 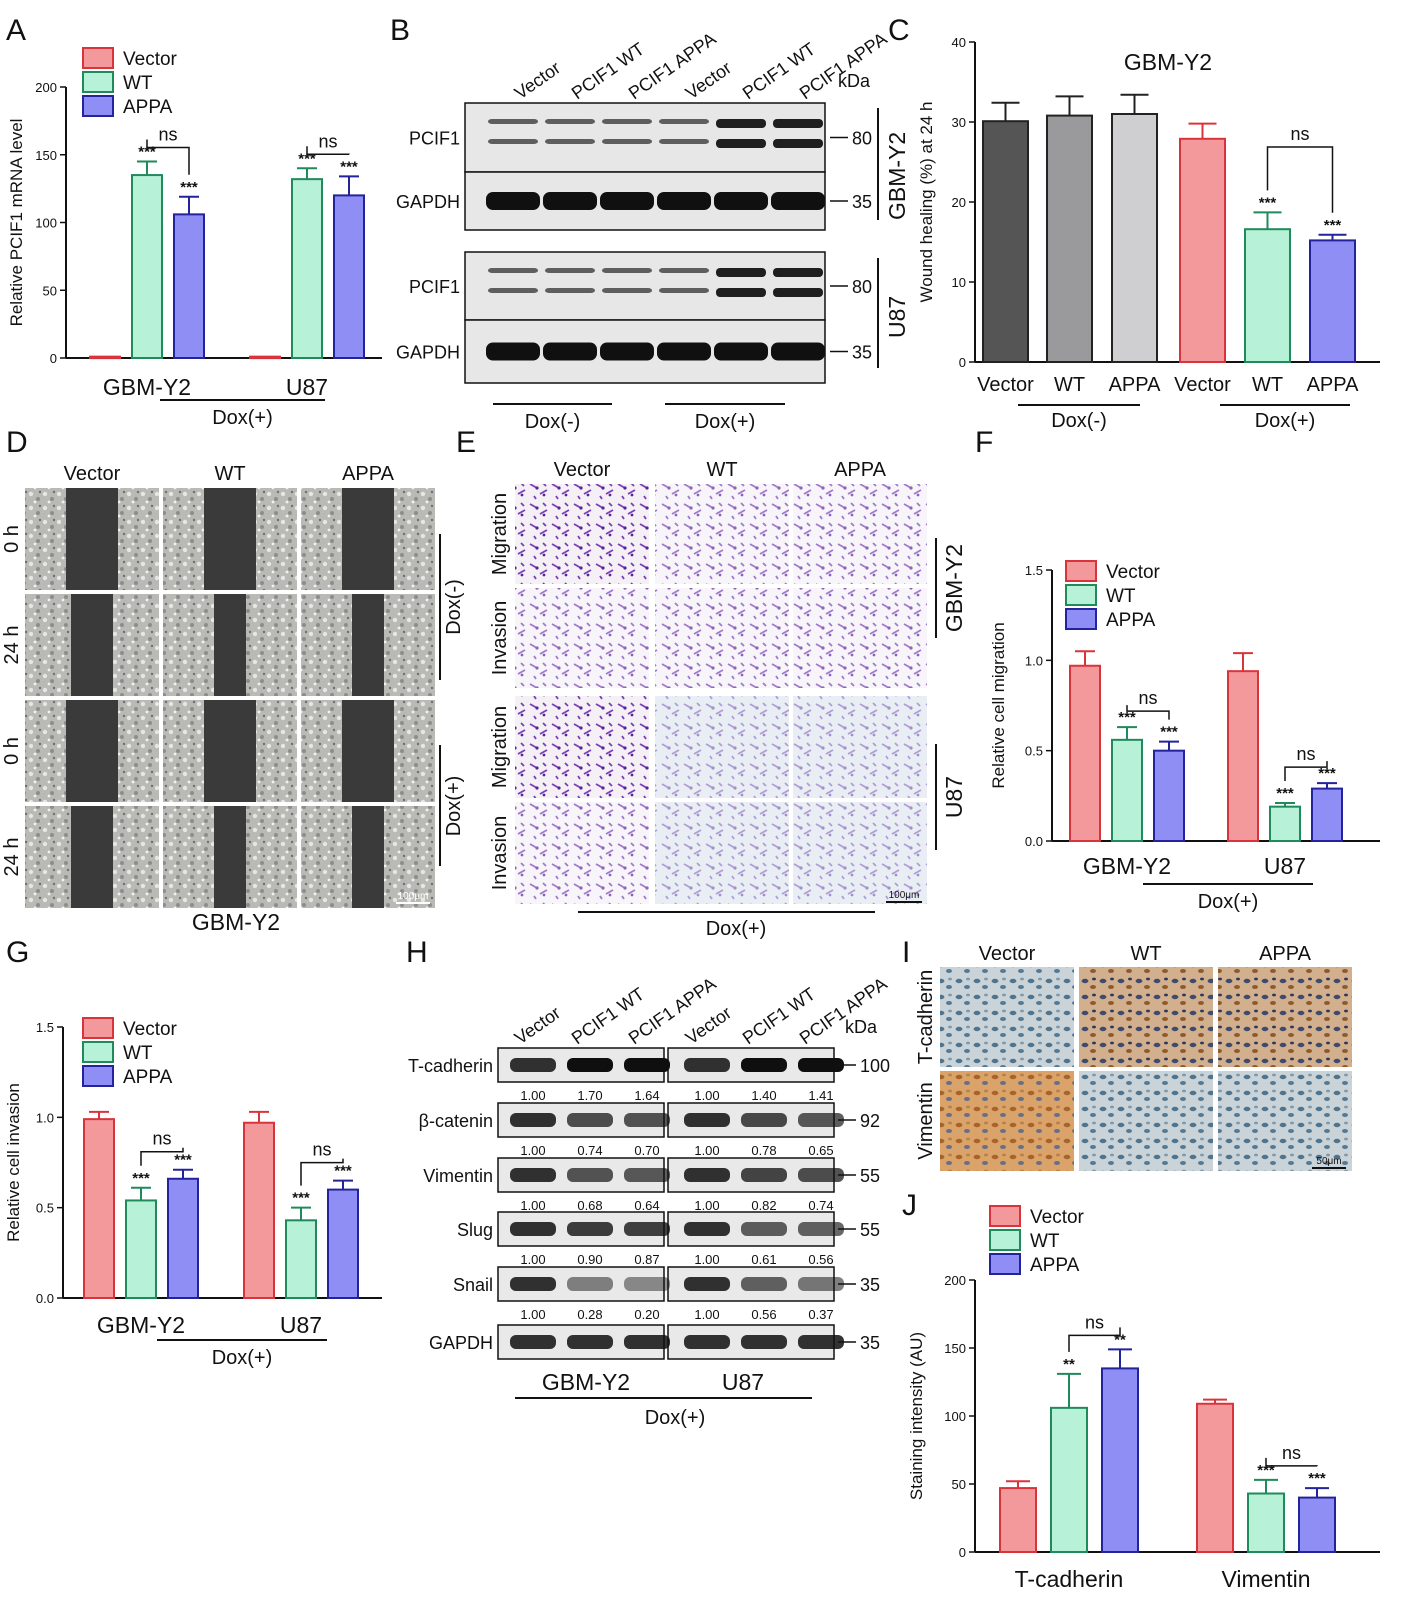 What do you see at coordinates (45, 1117) in the screenshot?
I see `y-tick-label: 1.0` at bounding box center [45, 1117].